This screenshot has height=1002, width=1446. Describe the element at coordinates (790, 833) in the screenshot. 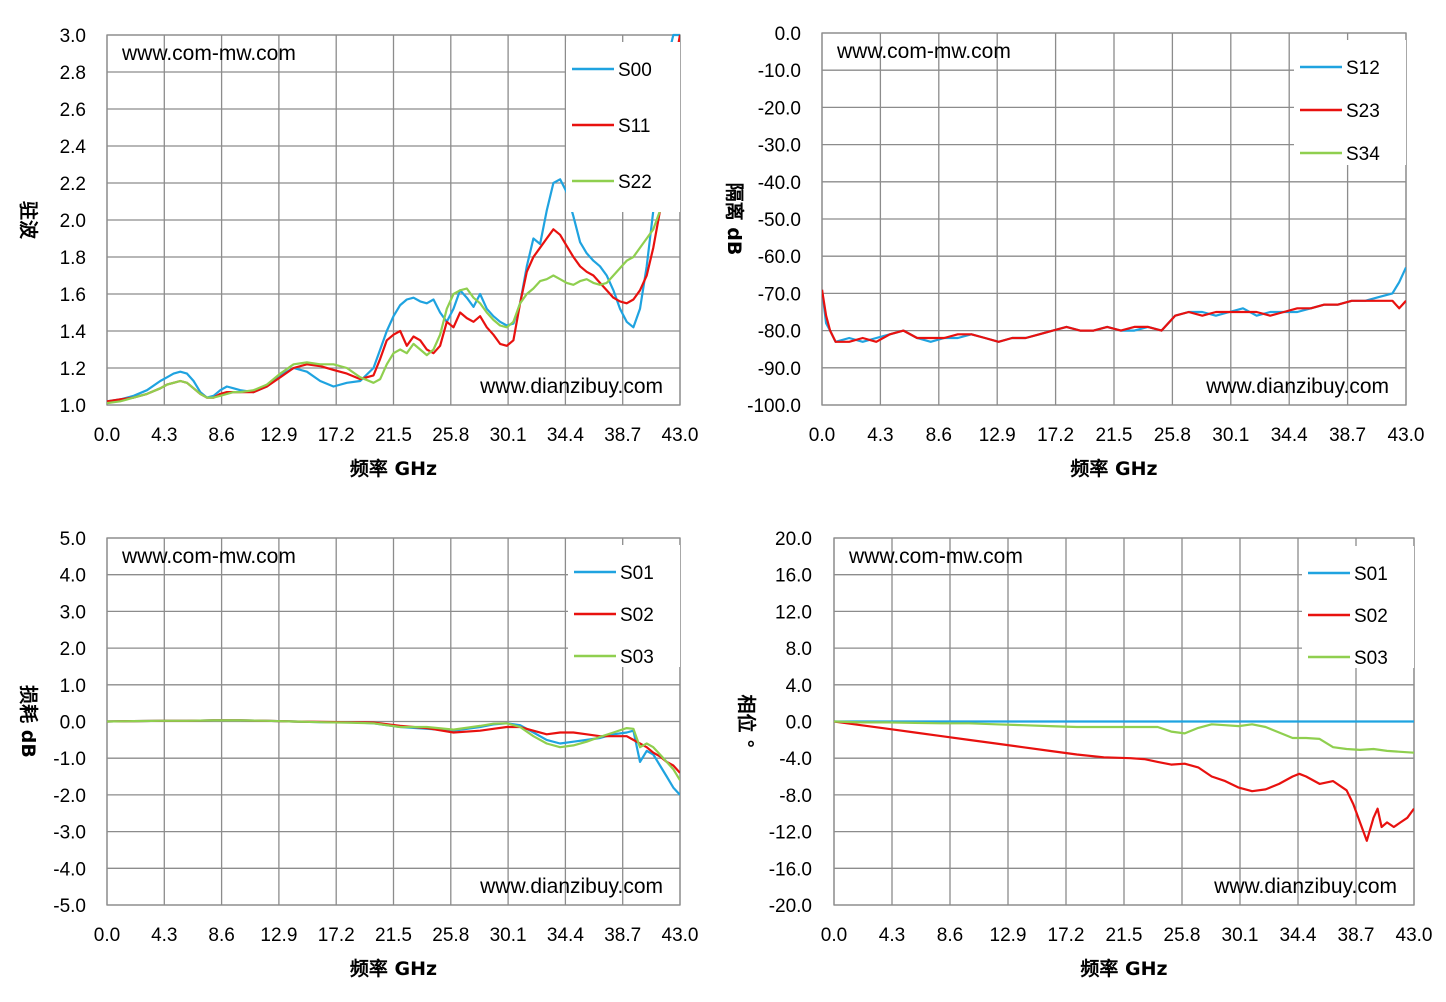

I see `y-tick-label: -12.0` at that location.